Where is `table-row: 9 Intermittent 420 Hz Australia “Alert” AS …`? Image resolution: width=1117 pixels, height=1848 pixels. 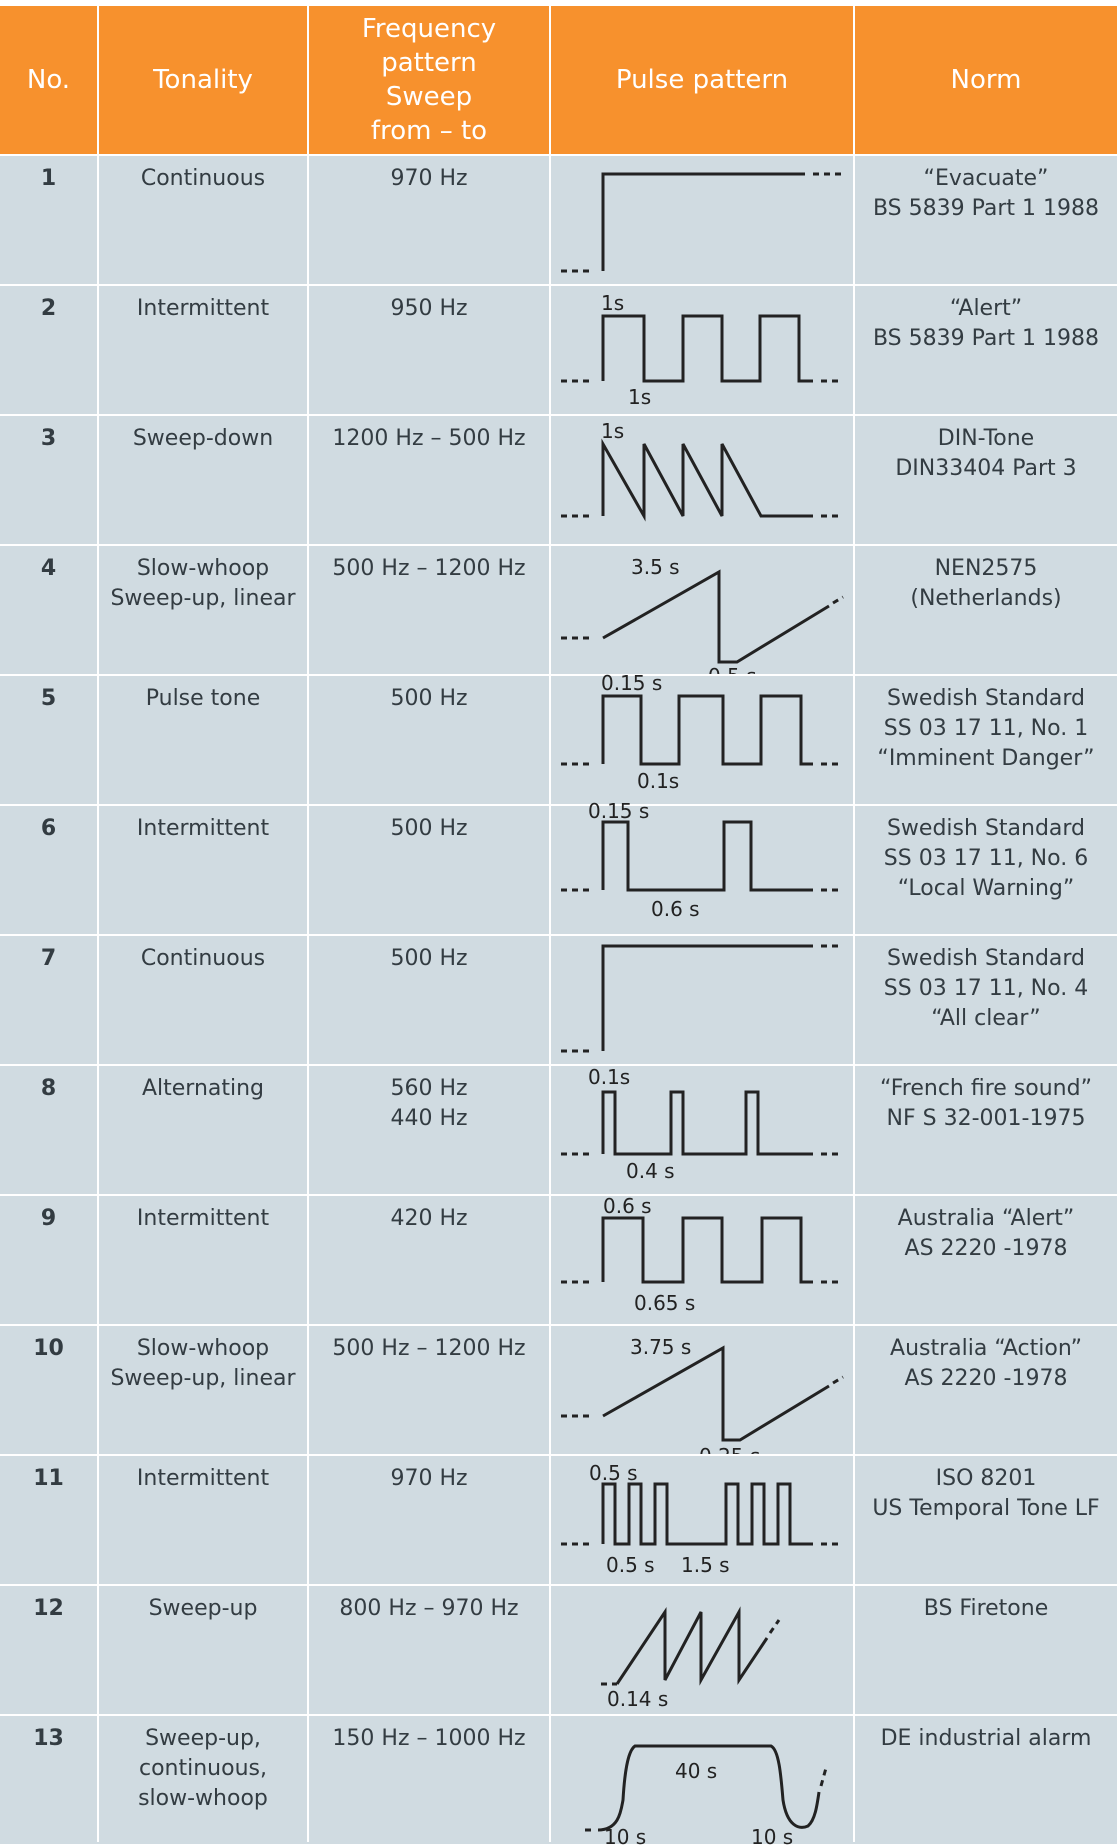 table-row: 9 Intermittent 420 Hz Australia “Alert” AS … is located at coordinates (558, 1259).